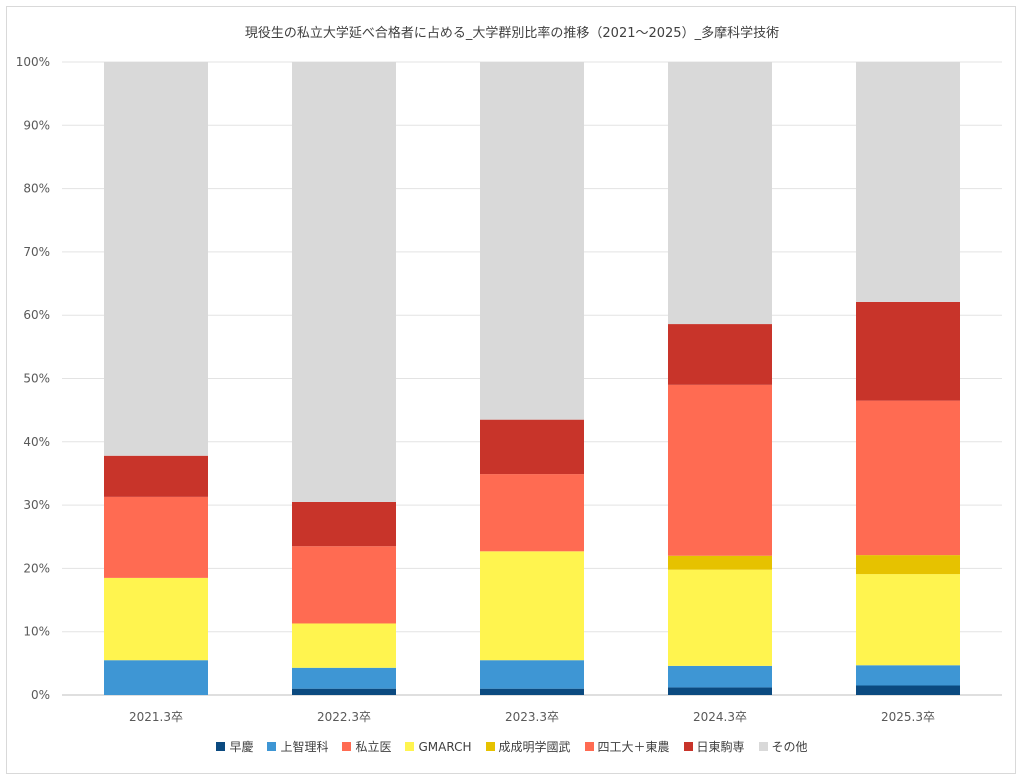 This screenshot has width=1024, height=782. What do you see at coordinates (789, 747) in the screenshot?
I see `legend-label: その他` at bounding box center [789, 747].